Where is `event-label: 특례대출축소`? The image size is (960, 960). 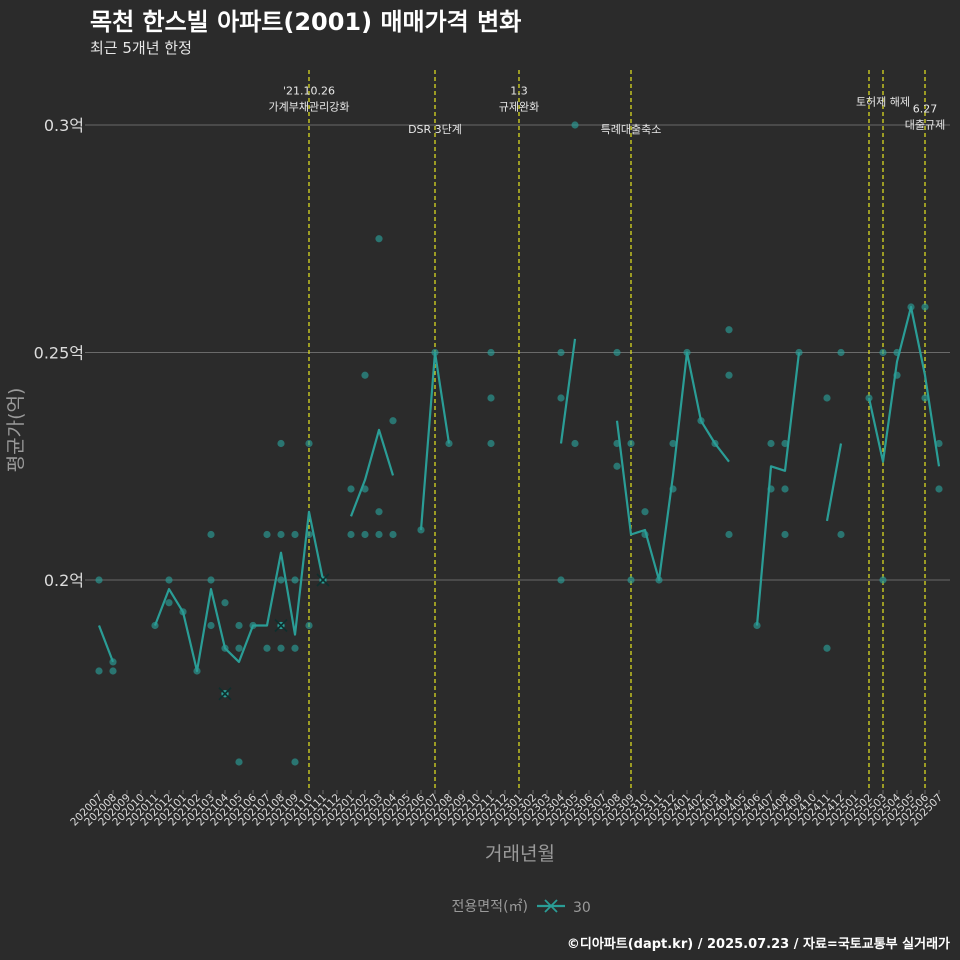
event-label: 특례대출축소 is located at coordinates (631, 129).